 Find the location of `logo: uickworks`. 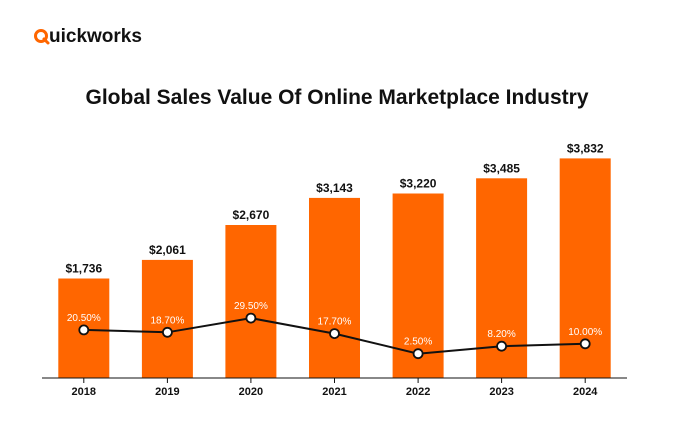

logo: uickworks is located at coordinates (88, 36).